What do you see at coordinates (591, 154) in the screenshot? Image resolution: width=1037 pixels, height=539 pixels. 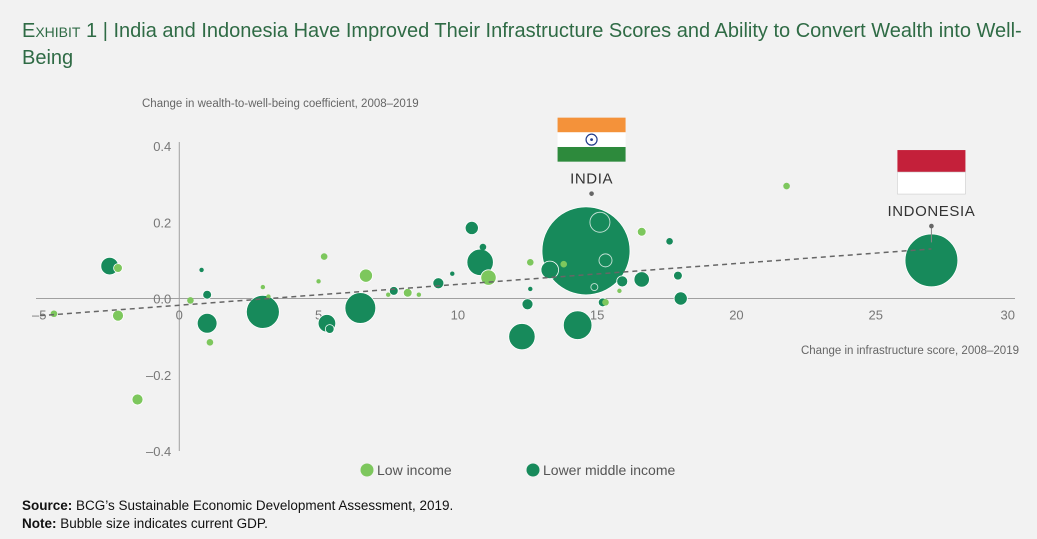 I see `flag-band-green` at bounding box center [591, 154].